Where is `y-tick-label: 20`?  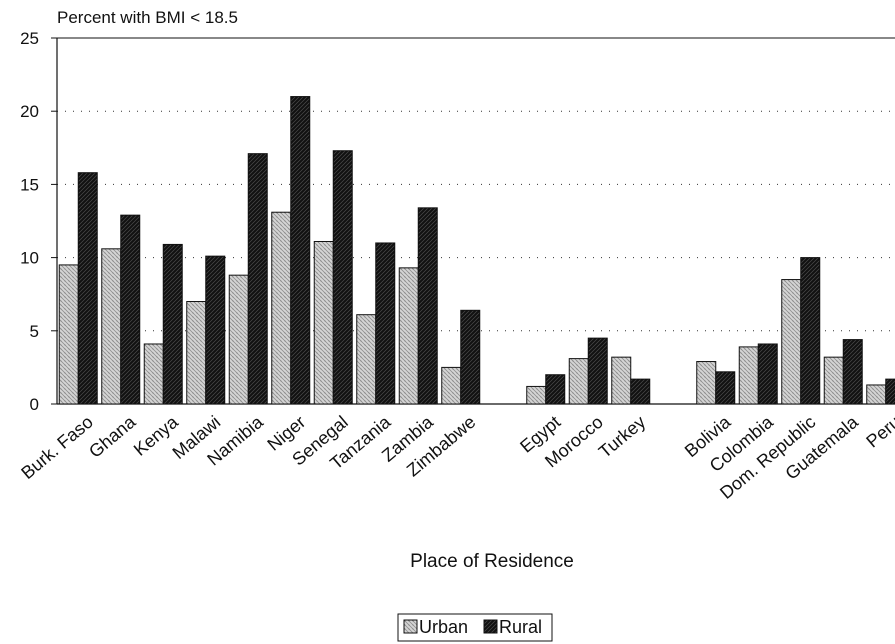
y-tick-label: 20 is located at coordinates (29, 111).